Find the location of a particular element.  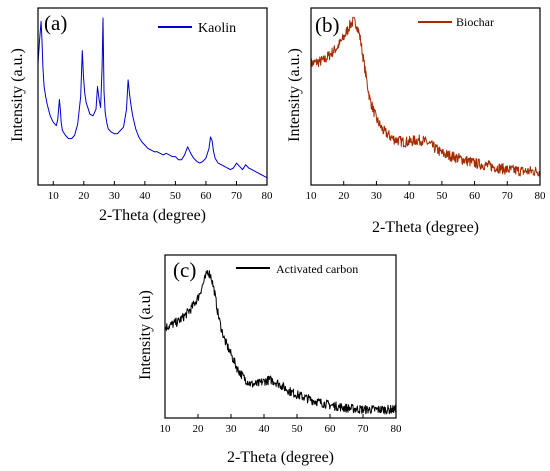

panel-letter: (a) is located at coordinates (55, 23).